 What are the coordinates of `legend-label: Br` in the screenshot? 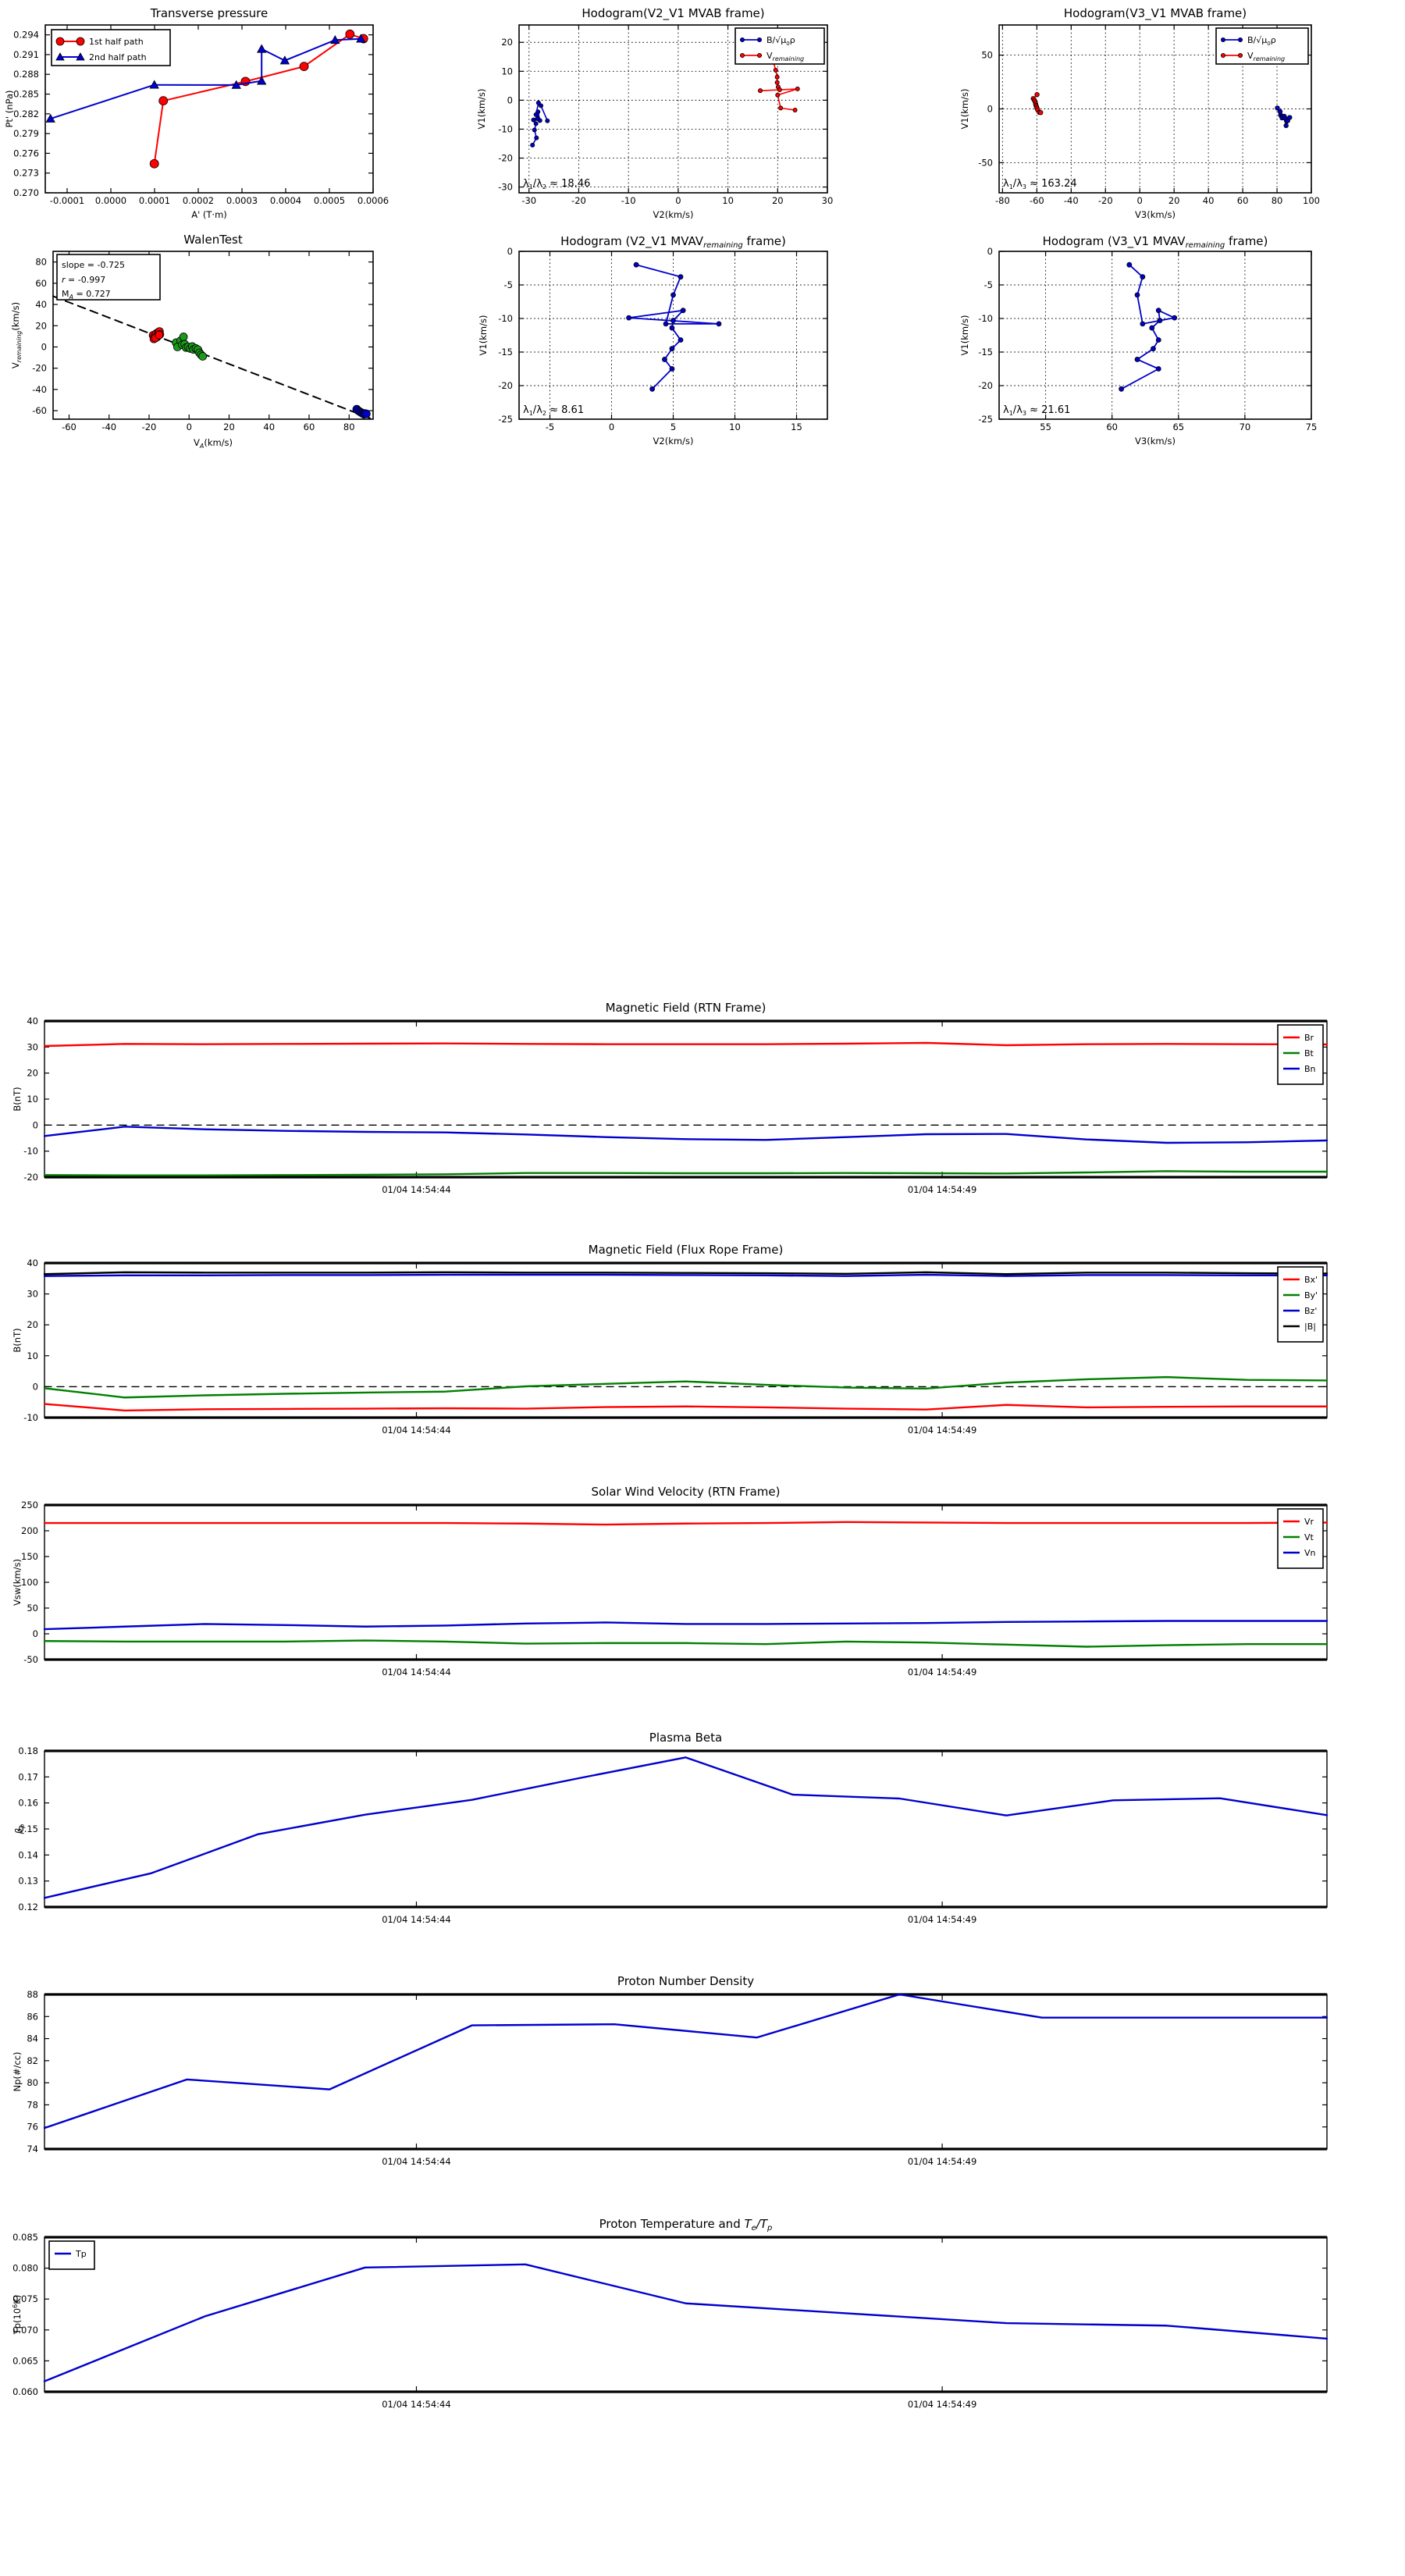 It's located at (1309, 1038).